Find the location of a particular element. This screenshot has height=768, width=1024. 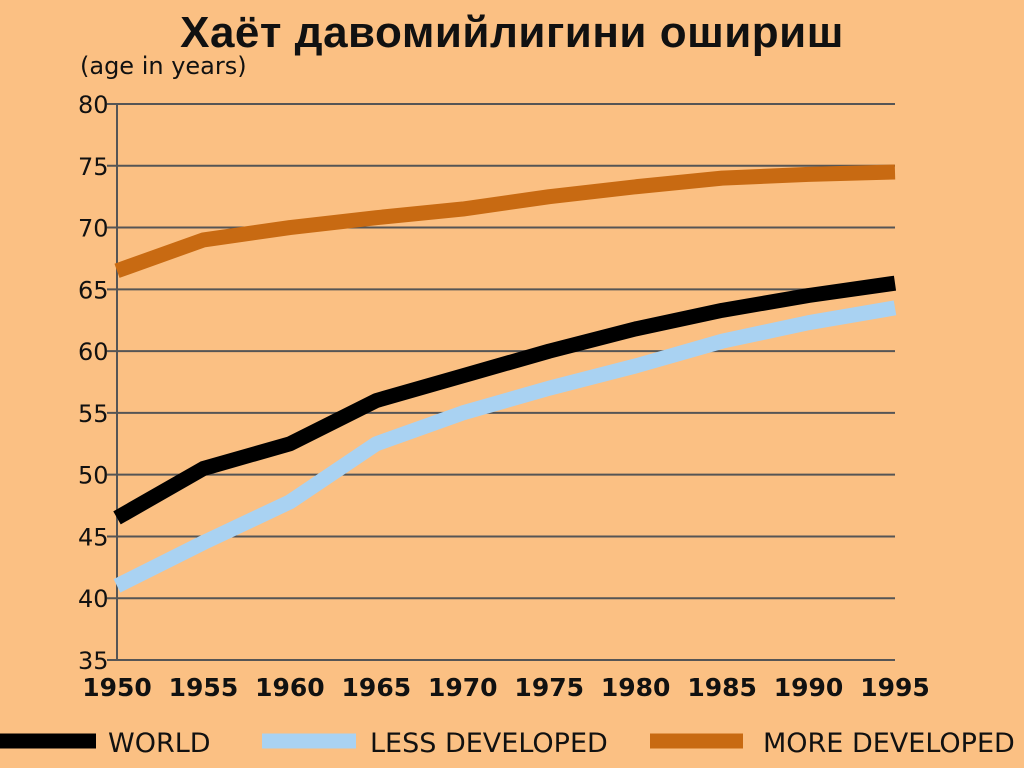

y-tick-label-40: 40 is located at coordinates (93, 599).